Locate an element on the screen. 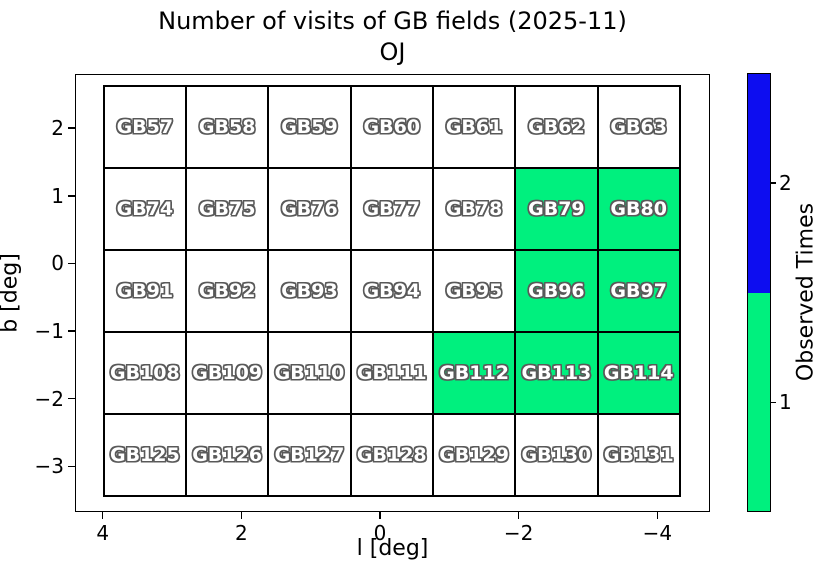  field-cell-label: GB129 is located at coordinates (474, 454).